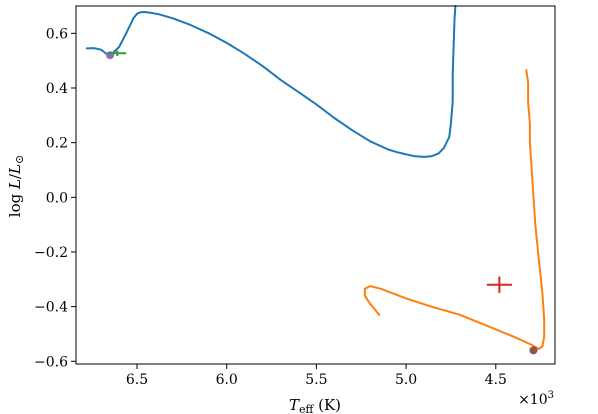  Describe the element at coordinates (16, 186) in the screenshot. I see `y-axis-label: log L/L⊙` at that location.